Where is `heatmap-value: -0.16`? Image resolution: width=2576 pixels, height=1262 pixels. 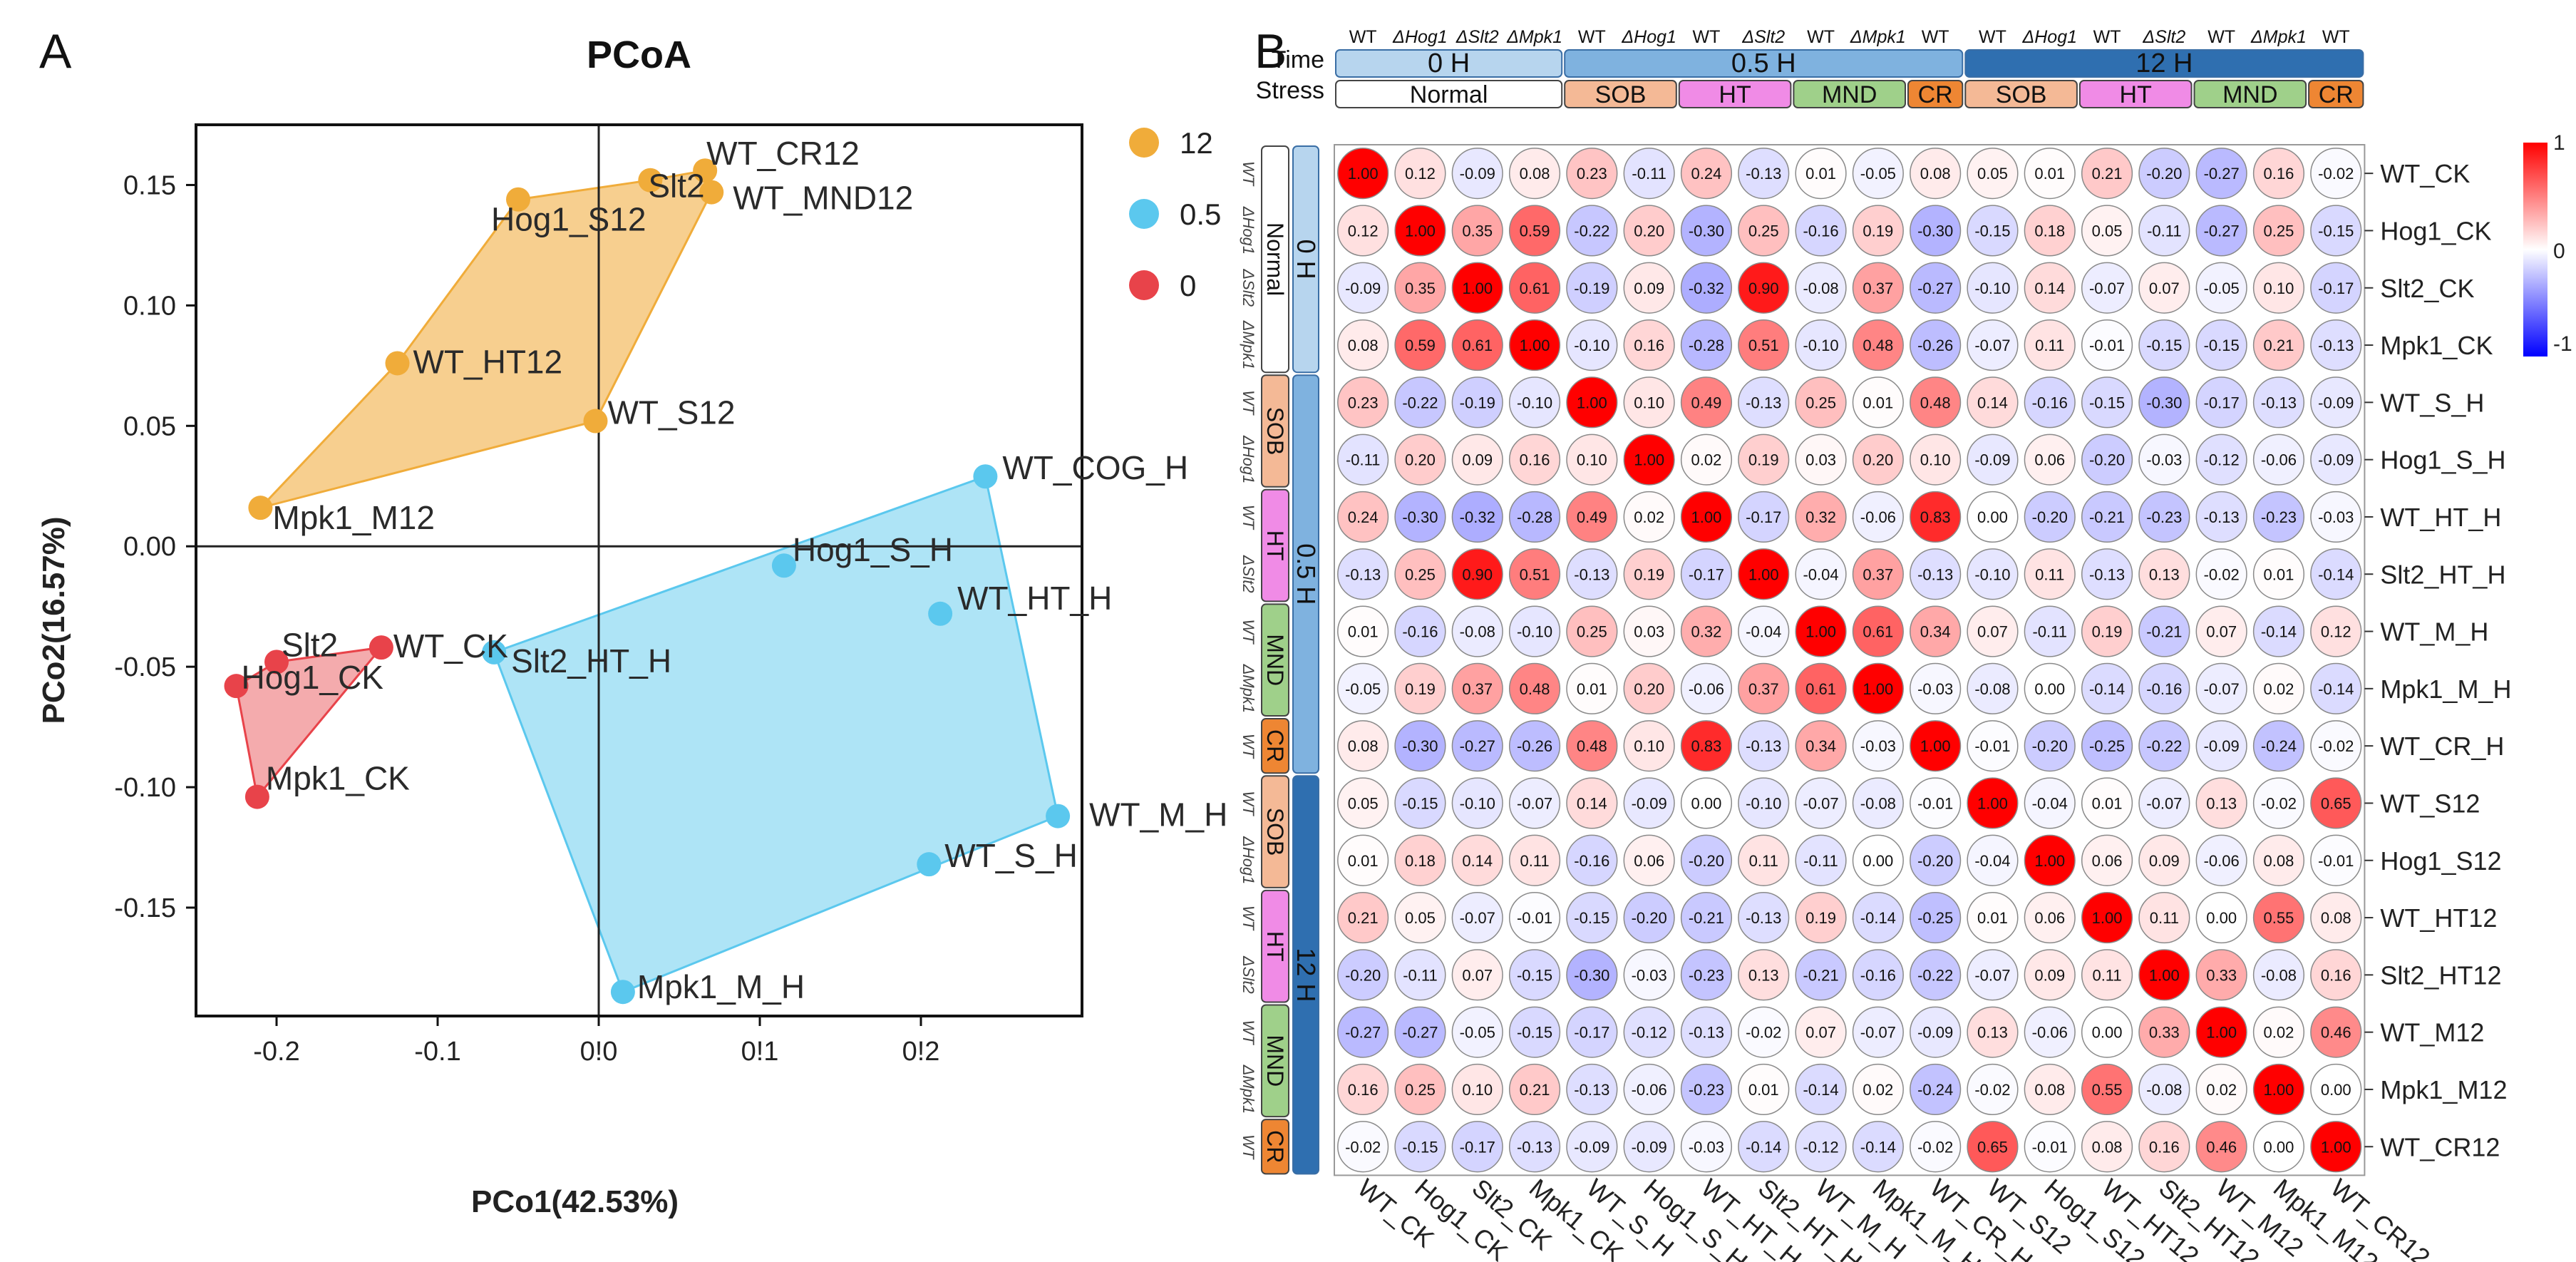
heatmap-value: -0.16 is located at coordinates (2050, 403).